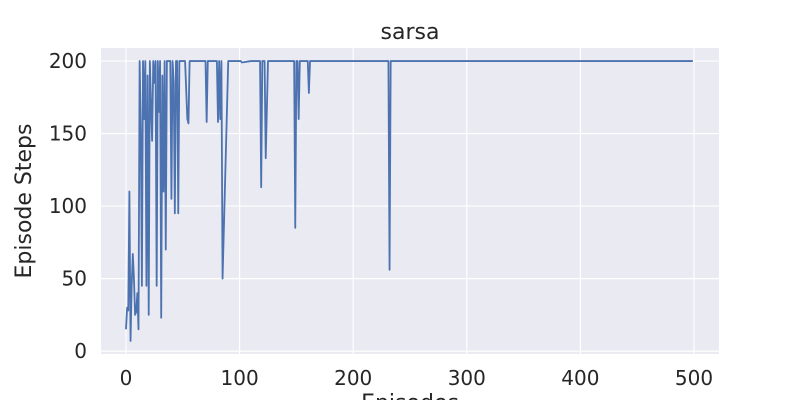 The width and height of the screenshot is (800, 400). I want to click on x-tick-label: 500, so click(694, 378).